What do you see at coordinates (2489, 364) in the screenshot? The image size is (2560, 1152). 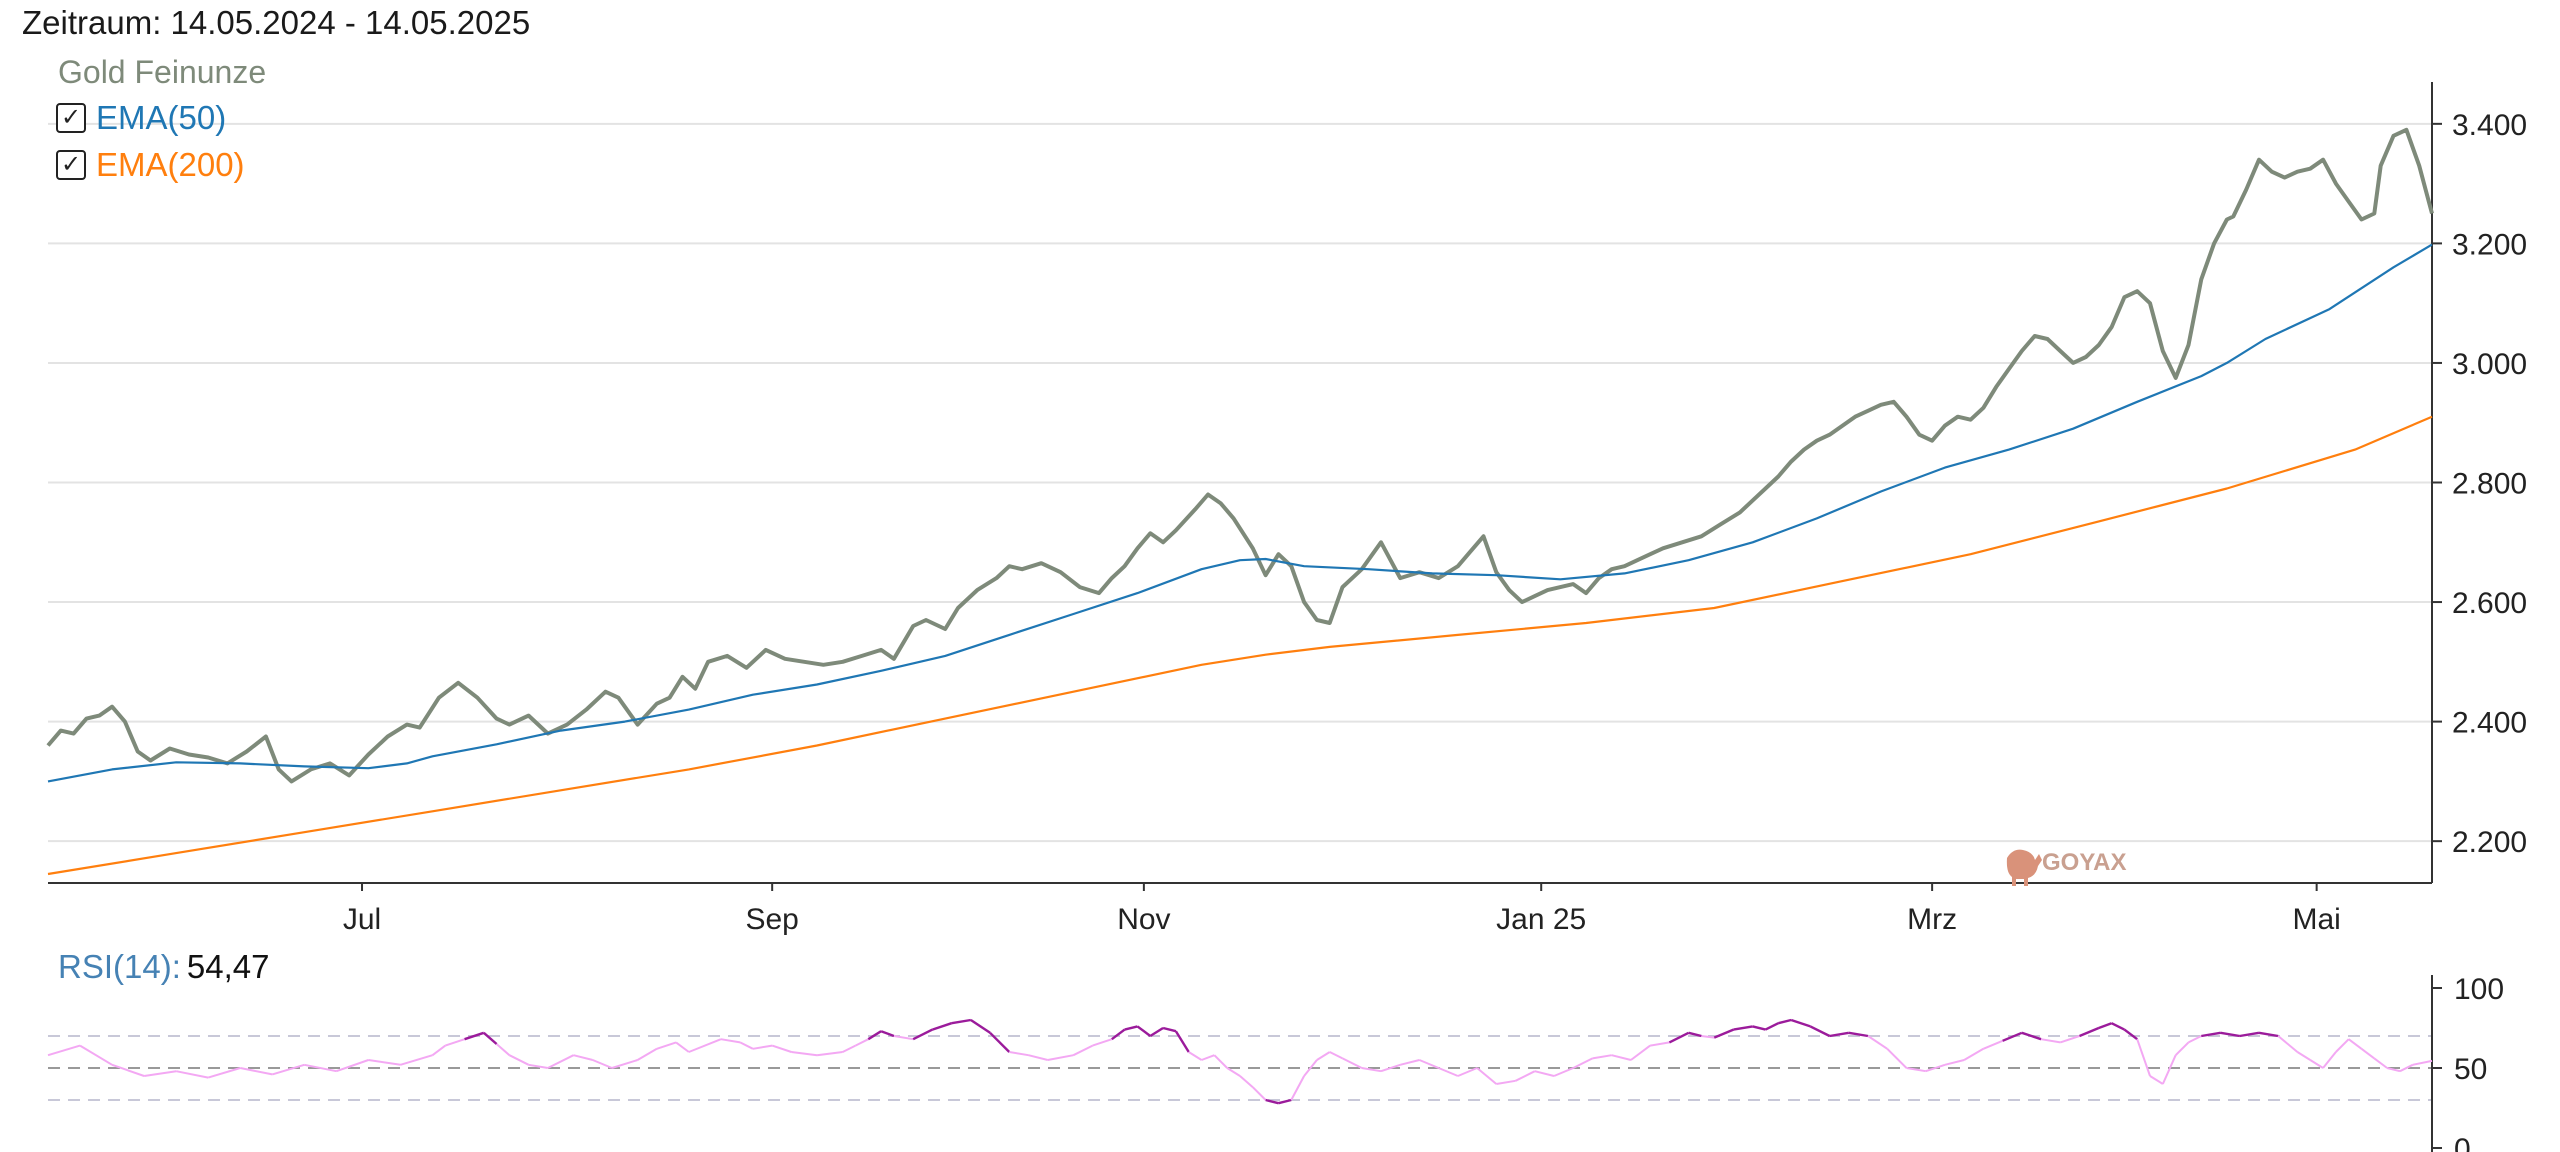 I see `y-tick-label: 3.000` at bounding box center [2489, 364].